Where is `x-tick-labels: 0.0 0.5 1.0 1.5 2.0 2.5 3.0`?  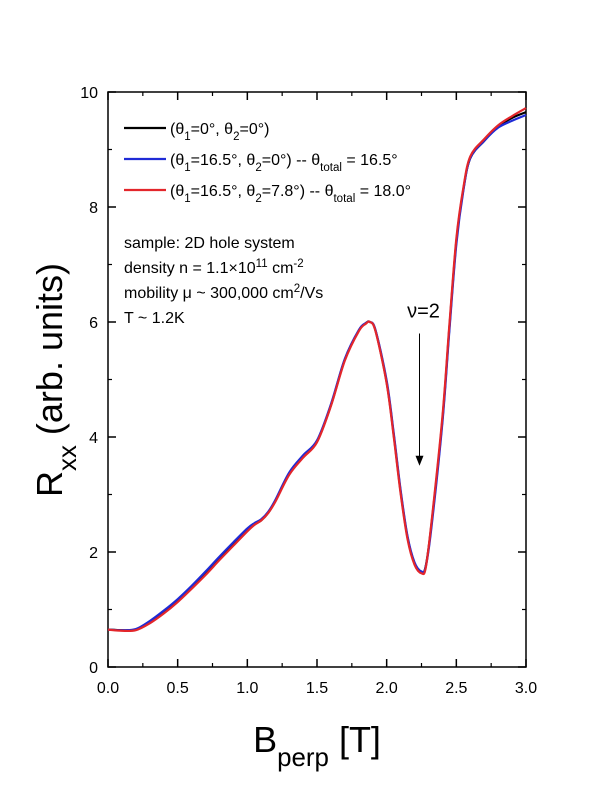
x-tick-labels: 0.0 0.5 1.0 1.5 2.0 2.5 3.0 is located at coordinates (317, 688).